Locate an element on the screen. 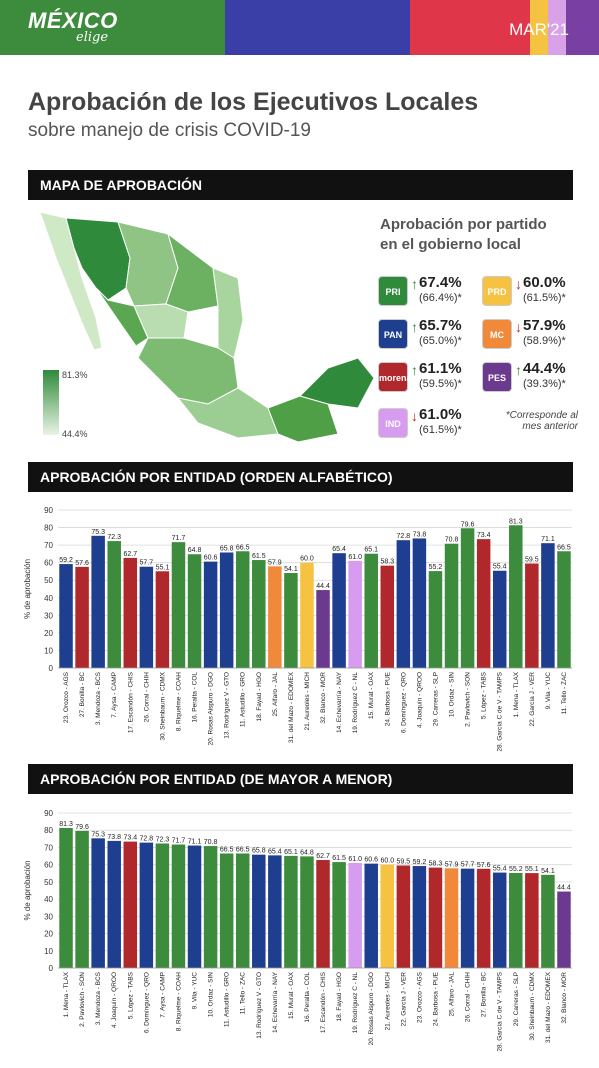 The image size is (599, 1068). x-tick-label: 16. Peralta - COL is located at coordinates (195, 697).